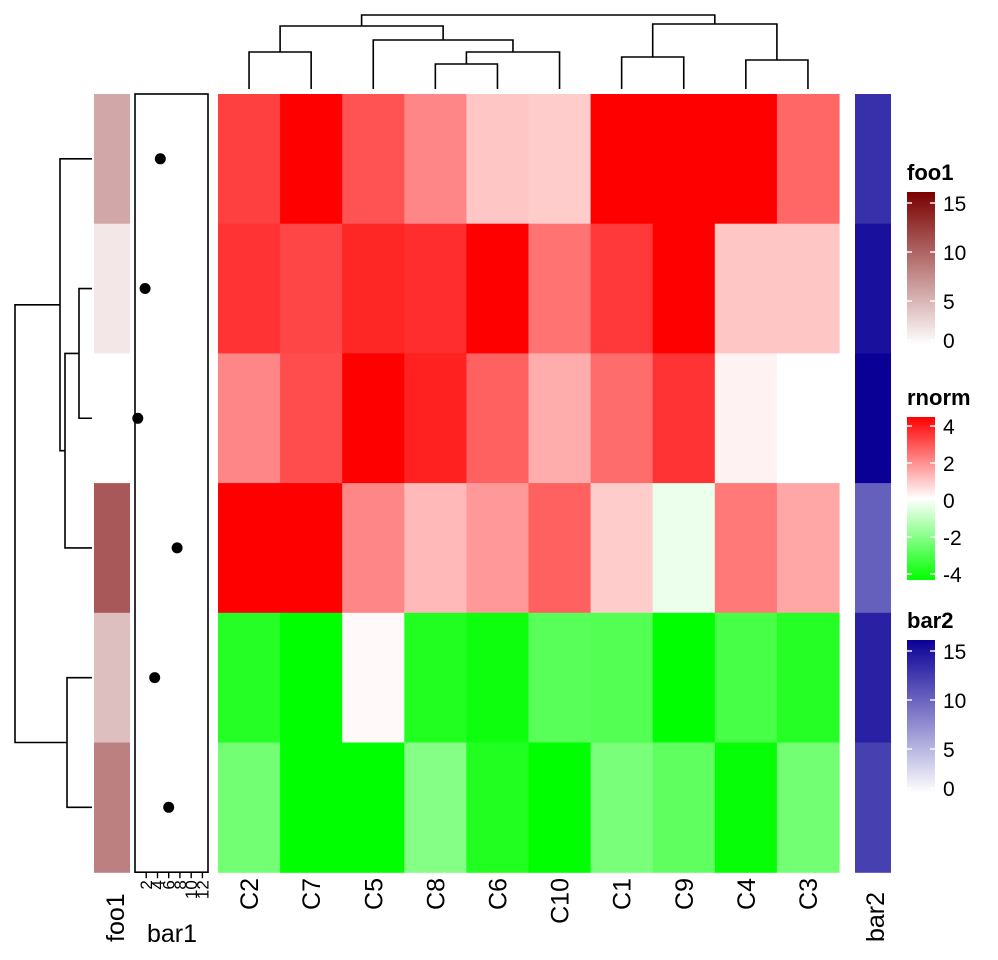 The image size is (998, 960). Describe the element at coordinates (312, 894) in the screenshot. I see `column-label: C7` at that location.